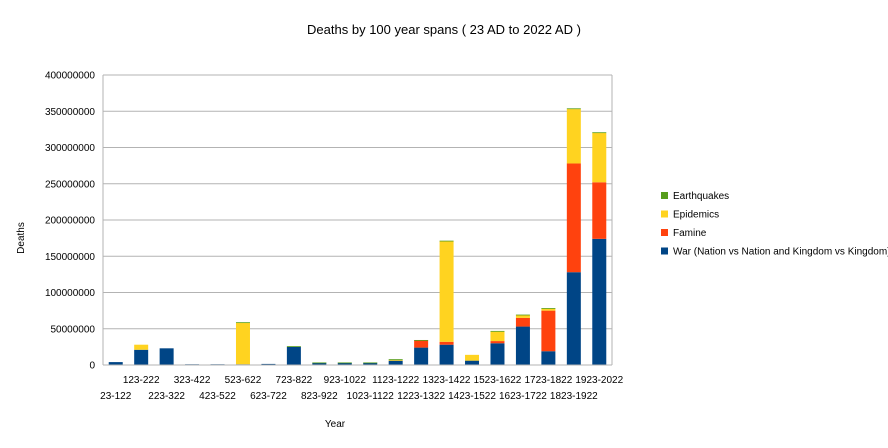 This screenshot has height=448, width=888. What do you see at coordinates (21, 238) in the screenshot?
I see `y-axis-label: Deaths` at bounding box center [21, 238].